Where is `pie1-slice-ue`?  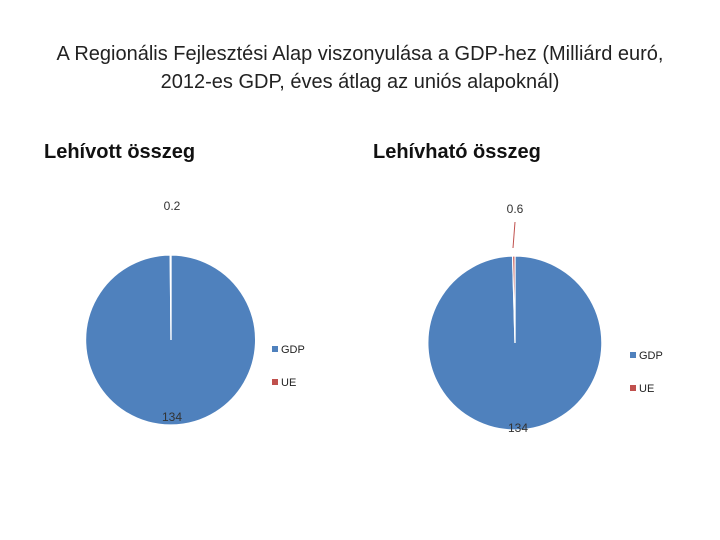
pie1-slice-ue is located at coordinates (170, 297).